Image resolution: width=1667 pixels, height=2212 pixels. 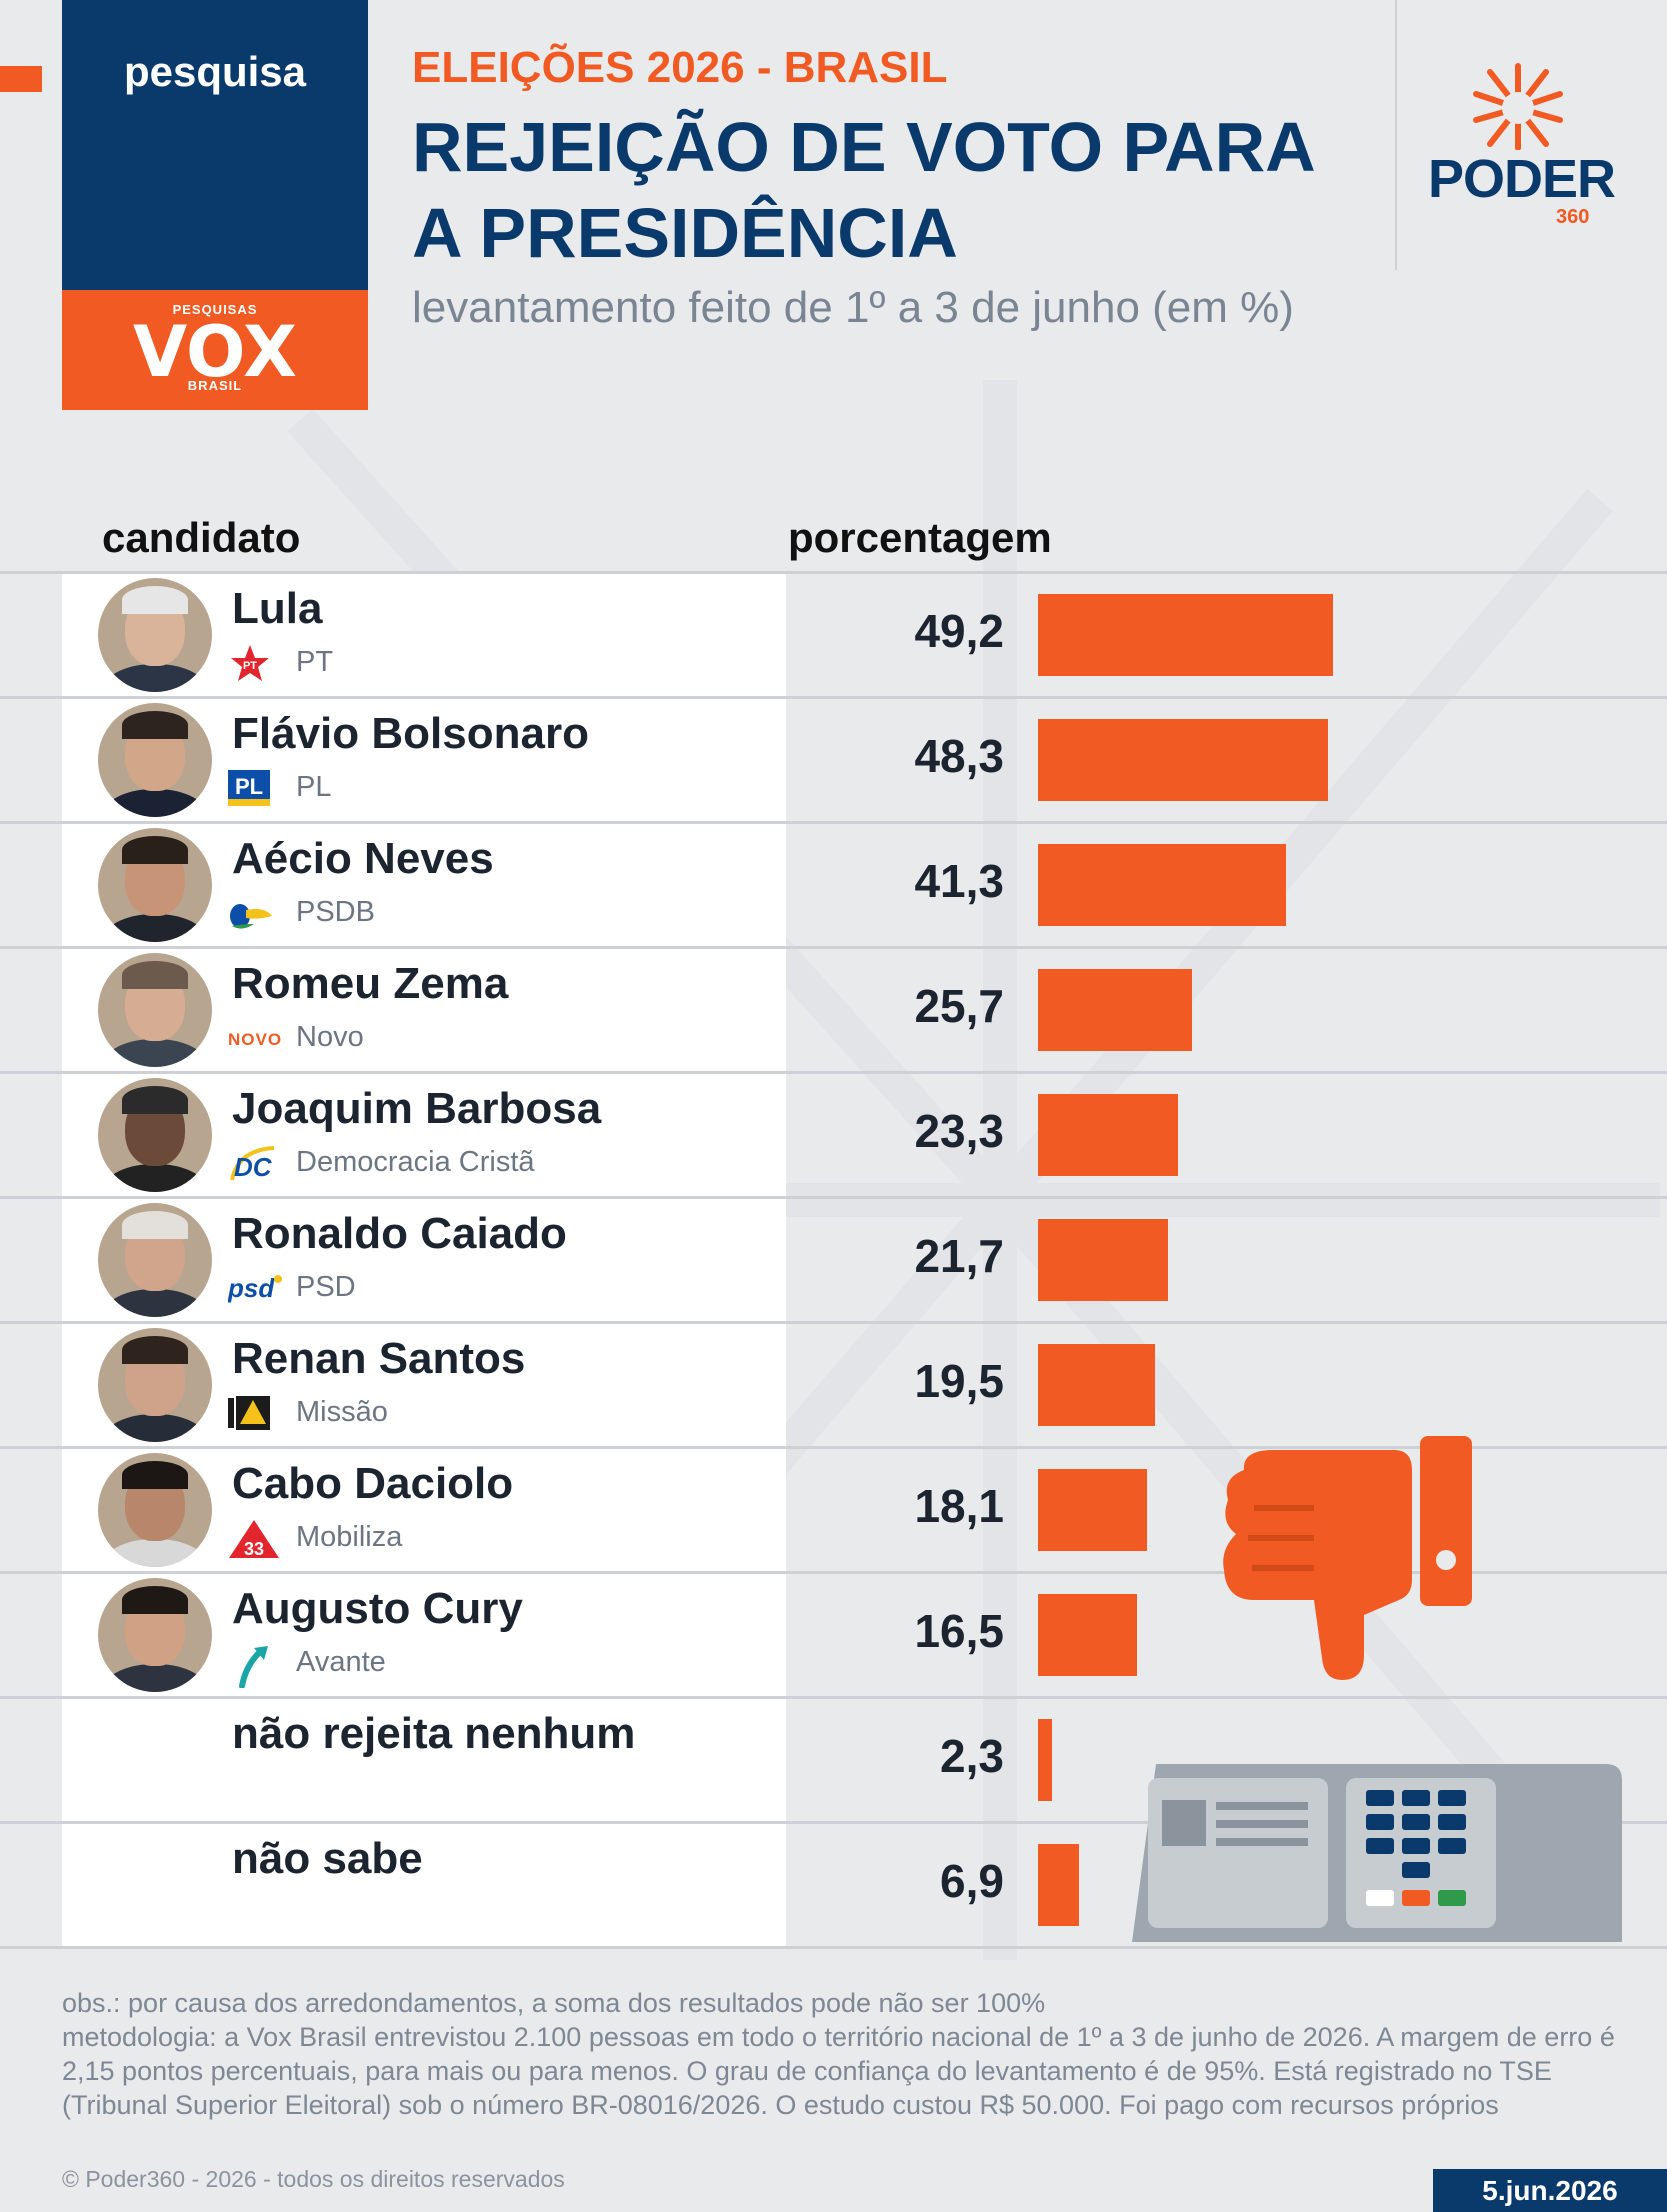 I want to click on mobiliza-33-icon: 33, so click(x=253, y=1539).